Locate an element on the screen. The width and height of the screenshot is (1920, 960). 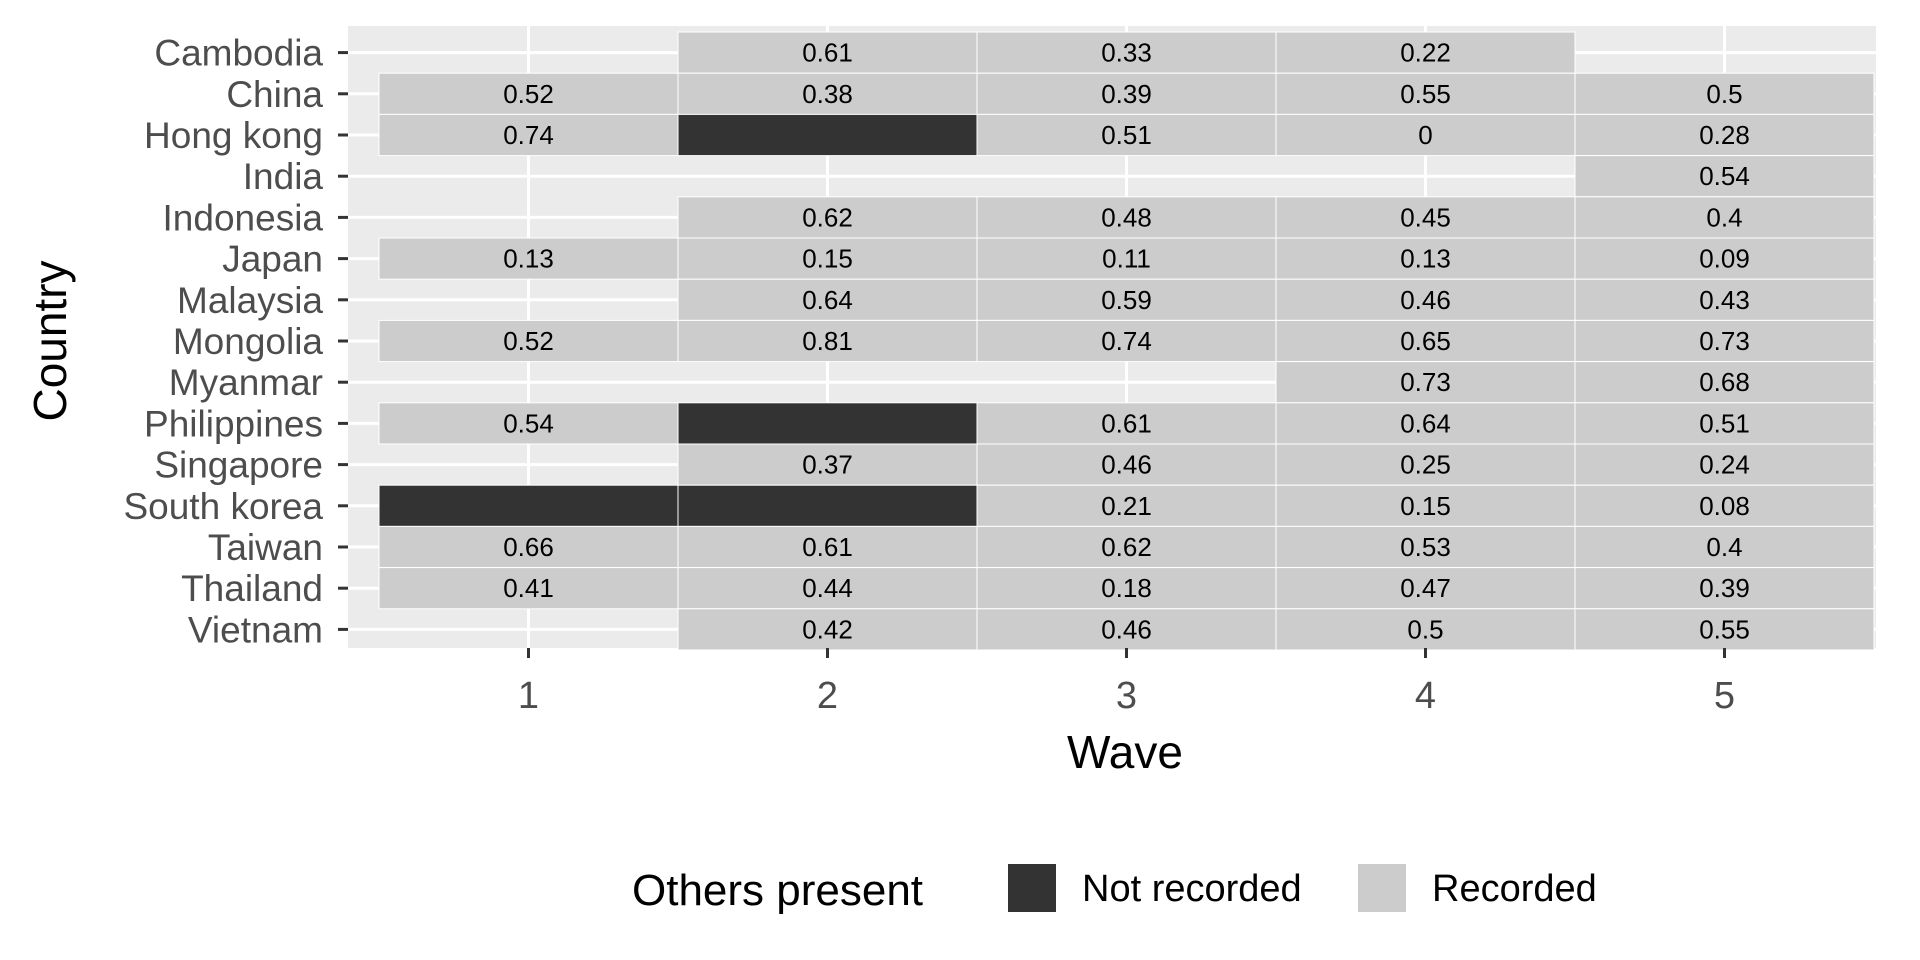
cell-label-japan-wave-1: 0.13 is located at coordinates (528, 259).